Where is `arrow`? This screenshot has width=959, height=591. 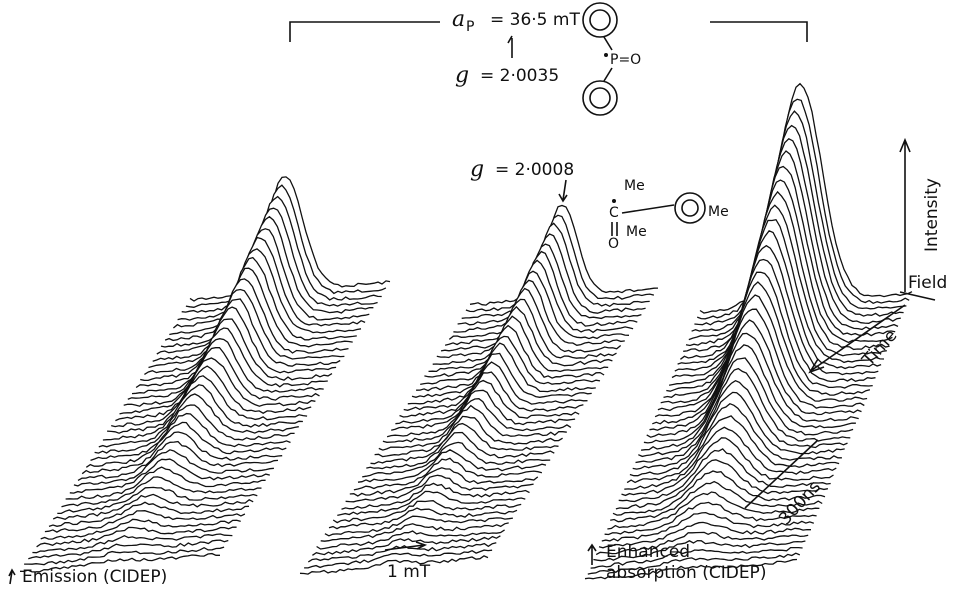
arrow is located at coordinates (12, 576).